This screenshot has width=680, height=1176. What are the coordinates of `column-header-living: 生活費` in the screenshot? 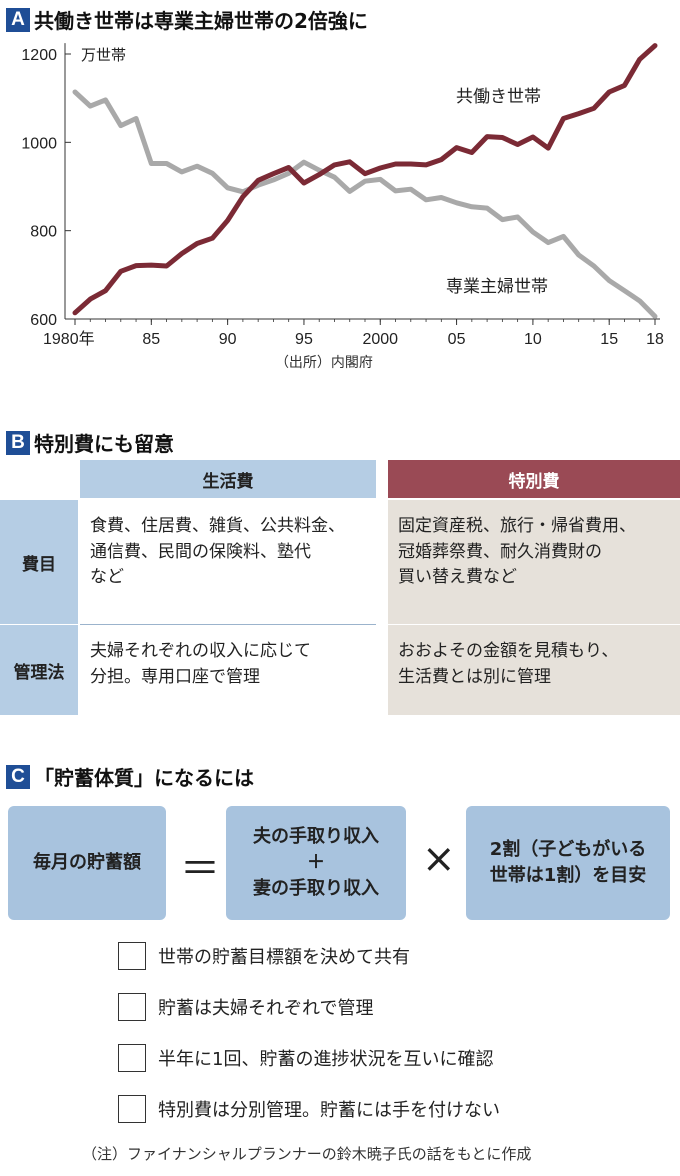 It's located at (228, 479).